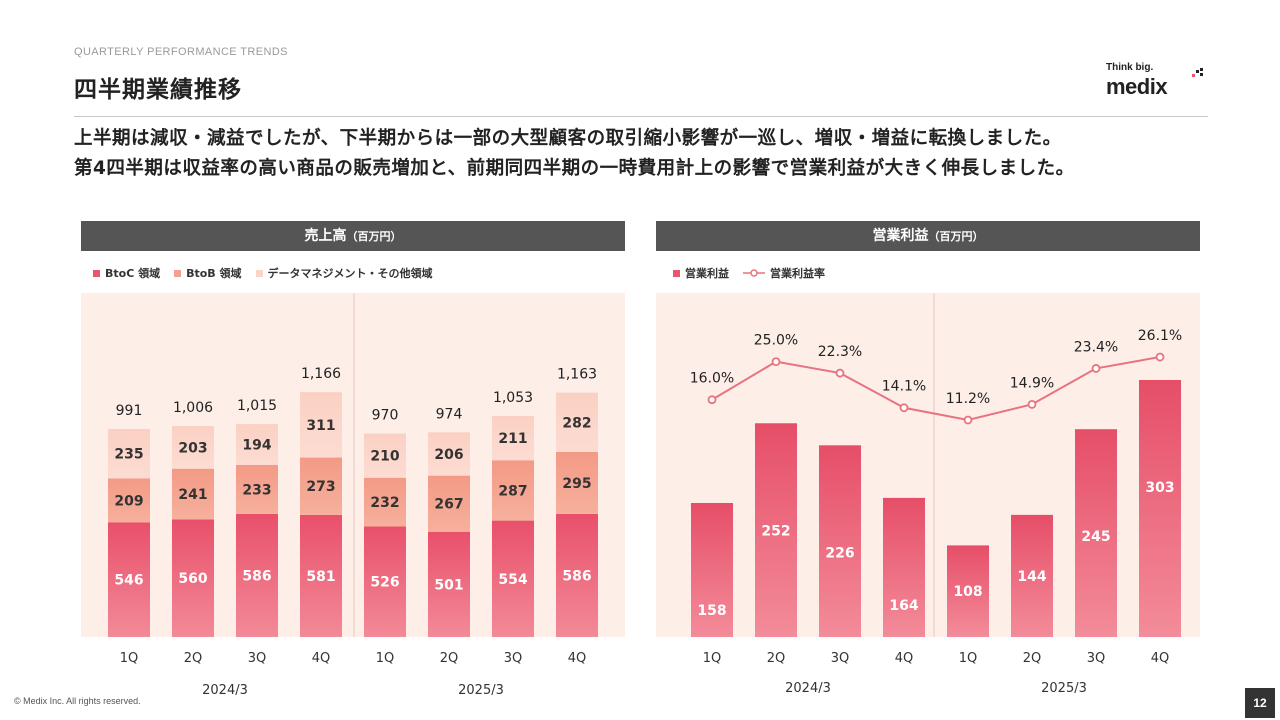  What do you see at coordinates (192, 579) in the screenshot?
I see `sales-label-btoc-2: 560` at bounding box center [192, 579].